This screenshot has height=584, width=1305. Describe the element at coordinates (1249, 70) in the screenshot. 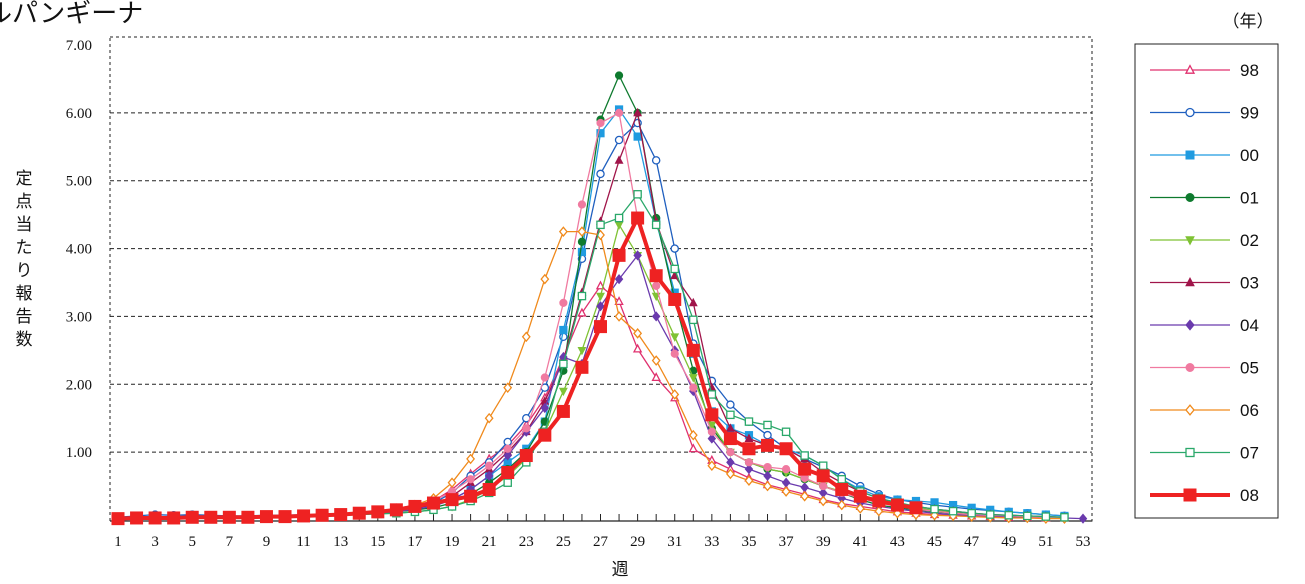

I see `legend-label: 98` at that location.